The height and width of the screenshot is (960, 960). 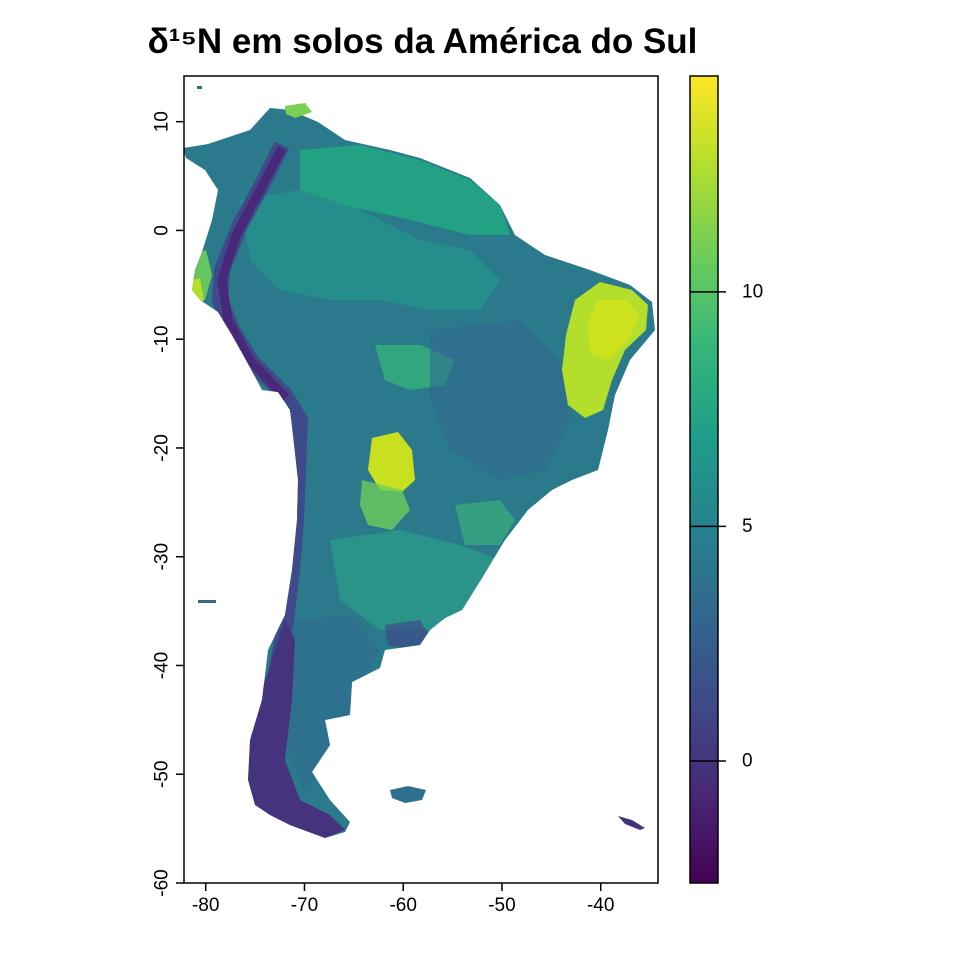 I want to click on colorbar-tick-label-1: 5, so click(x=747, y=526).